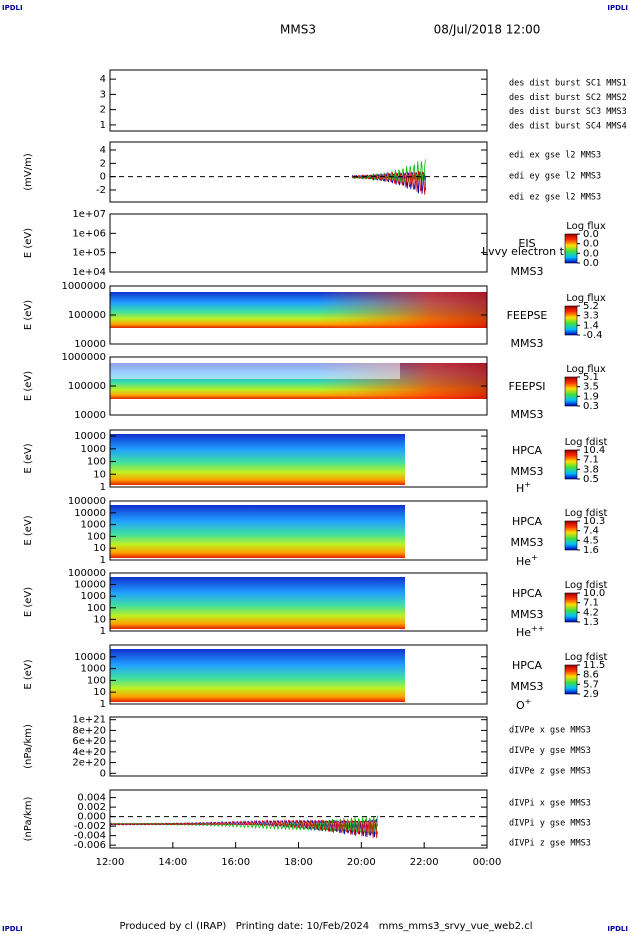 This screenshot has width=630, height=934. Describe the element at coordinates (298, 862) in the screenshot. I see `x-tick-label: 18:00` at that location.